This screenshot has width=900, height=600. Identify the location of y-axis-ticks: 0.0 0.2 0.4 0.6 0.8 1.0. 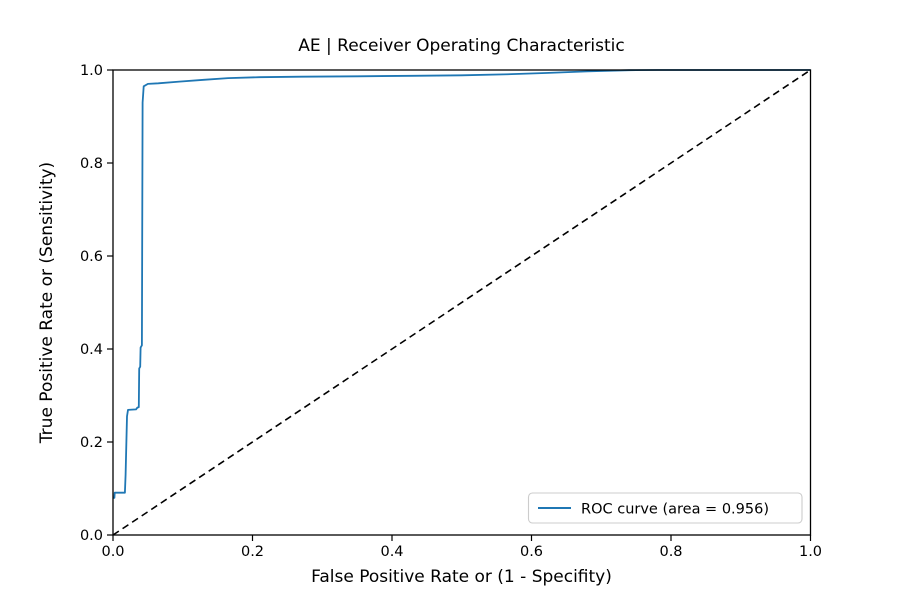
(96, 303).